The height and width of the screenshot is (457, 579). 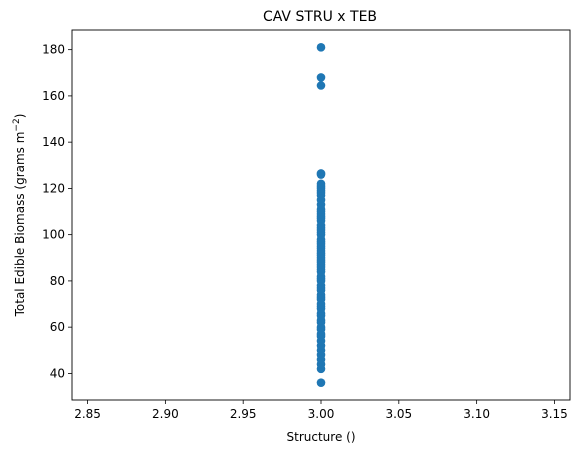 What do you see at coordinates (53, 235) in the screenshot?
I see `y-tick-label: 100` at bounding box center [53, 235].